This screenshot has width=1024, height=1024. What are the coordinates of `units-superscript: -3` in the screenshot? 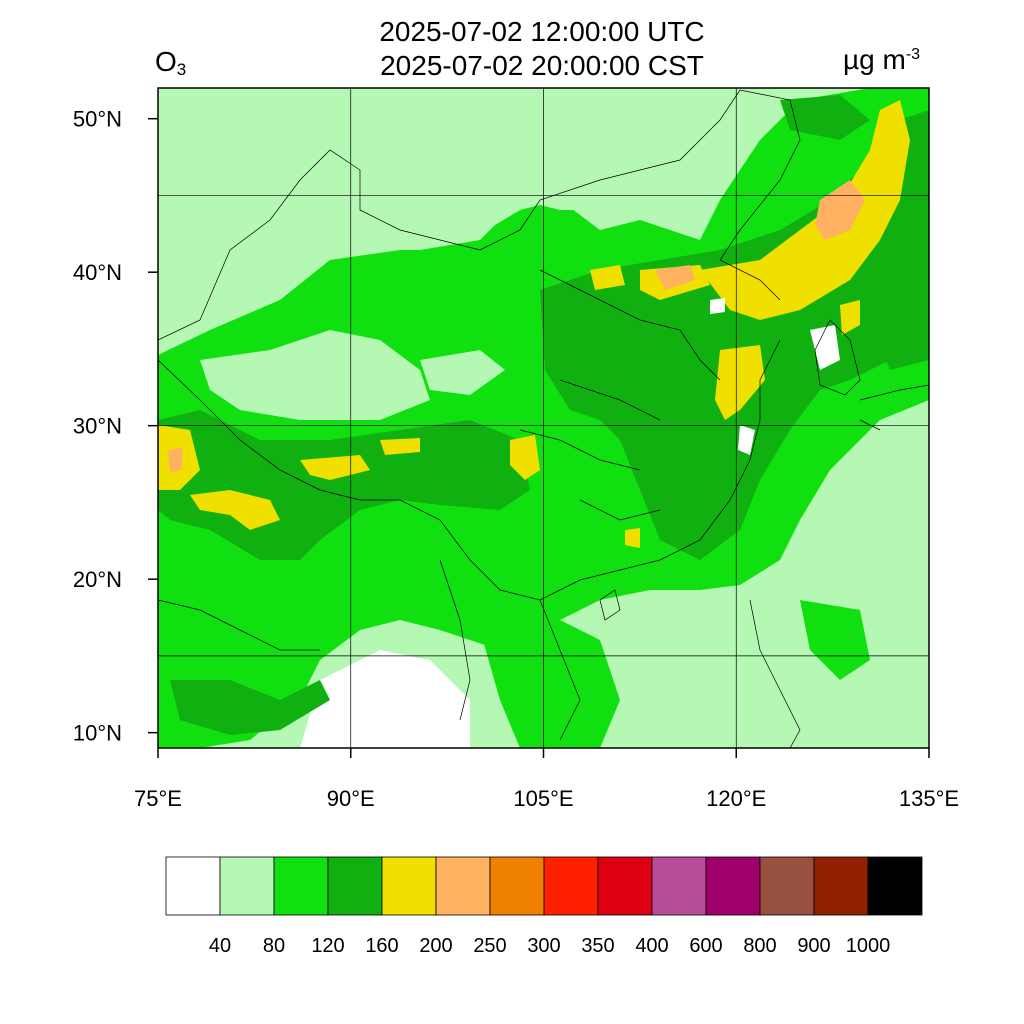 It's located at (913, 54).